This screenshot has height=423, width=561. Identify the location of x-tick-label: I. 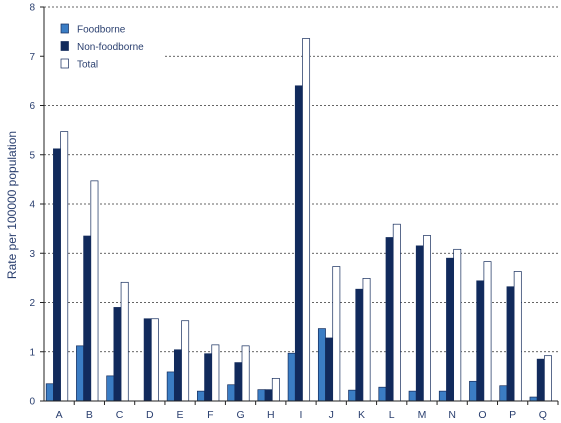
(301, 415).